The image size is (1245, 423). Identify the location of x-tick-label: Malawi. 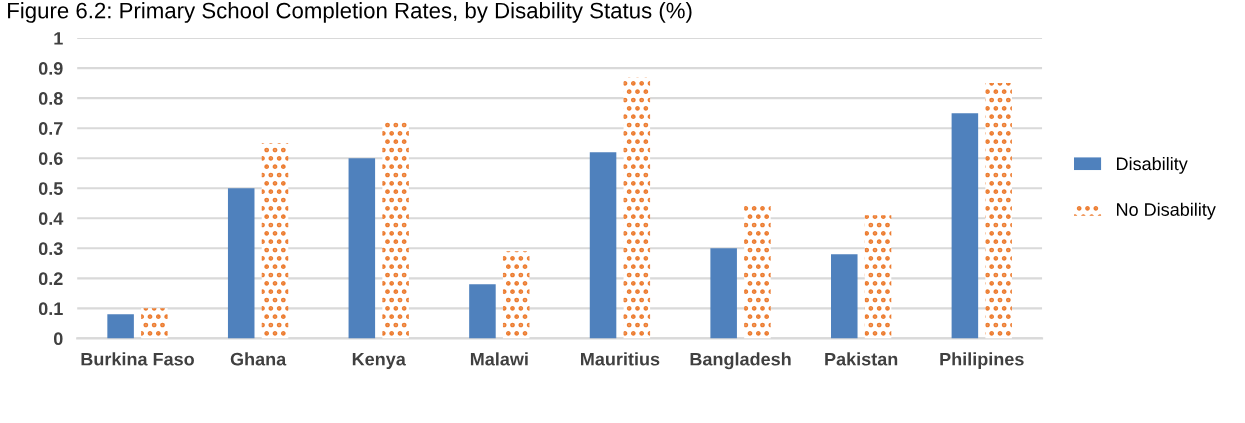
(499, 359).